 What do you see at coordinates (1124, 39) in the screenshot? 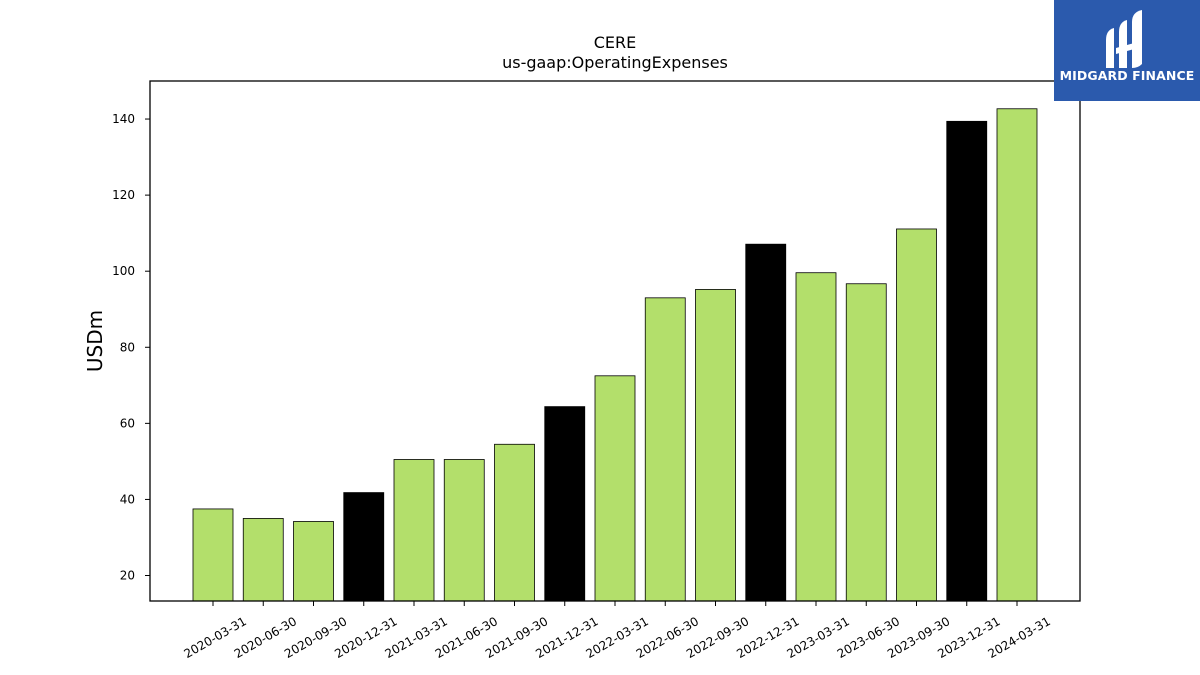
I see `midgard-logo-icon` at bounding box center [1124, 39].